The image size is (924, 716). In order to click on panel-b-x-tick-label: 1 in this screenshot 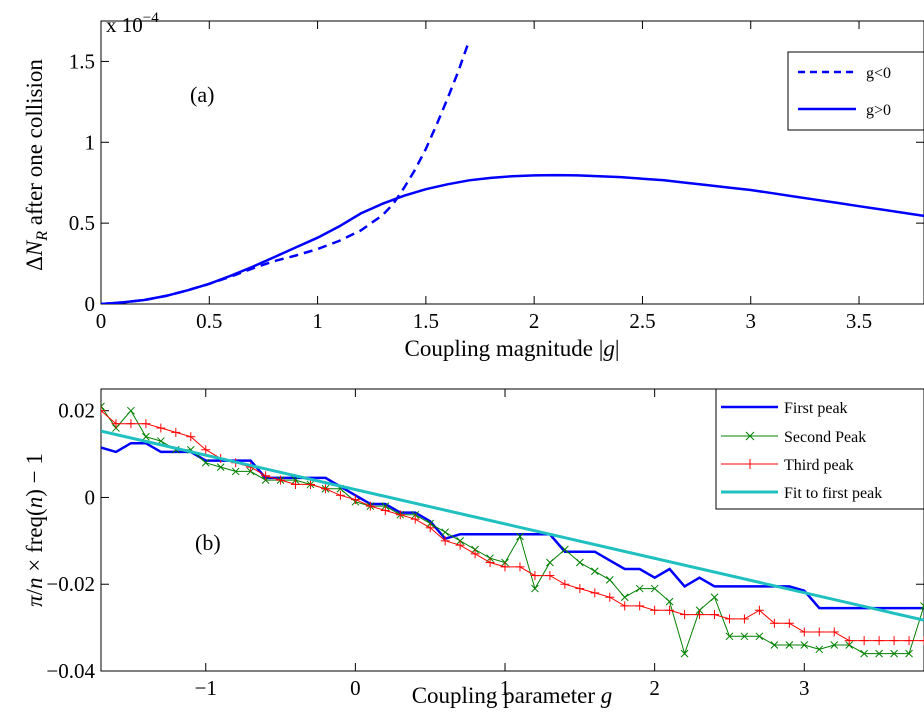, I will do `click(505, 688)`.